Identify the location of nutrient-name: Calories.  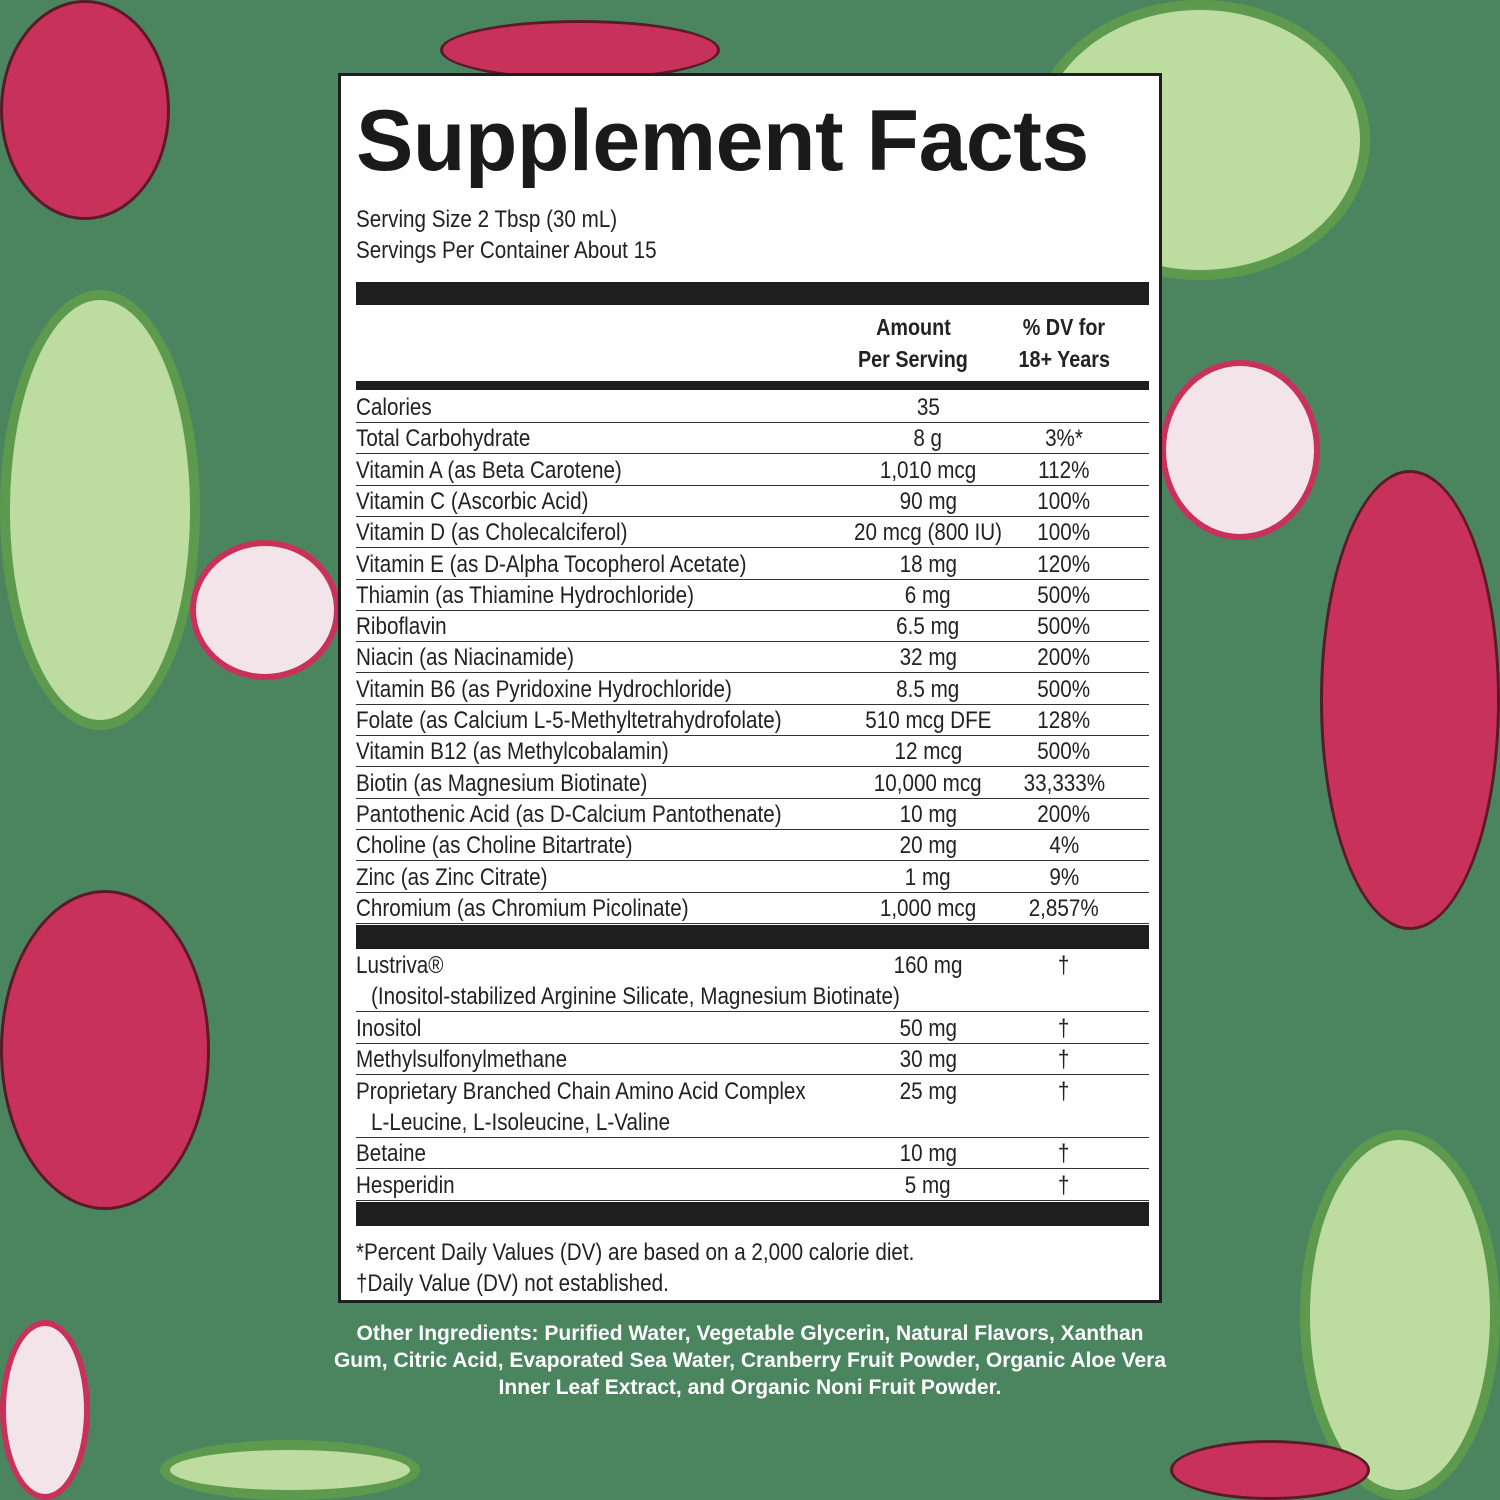
(394, 407).